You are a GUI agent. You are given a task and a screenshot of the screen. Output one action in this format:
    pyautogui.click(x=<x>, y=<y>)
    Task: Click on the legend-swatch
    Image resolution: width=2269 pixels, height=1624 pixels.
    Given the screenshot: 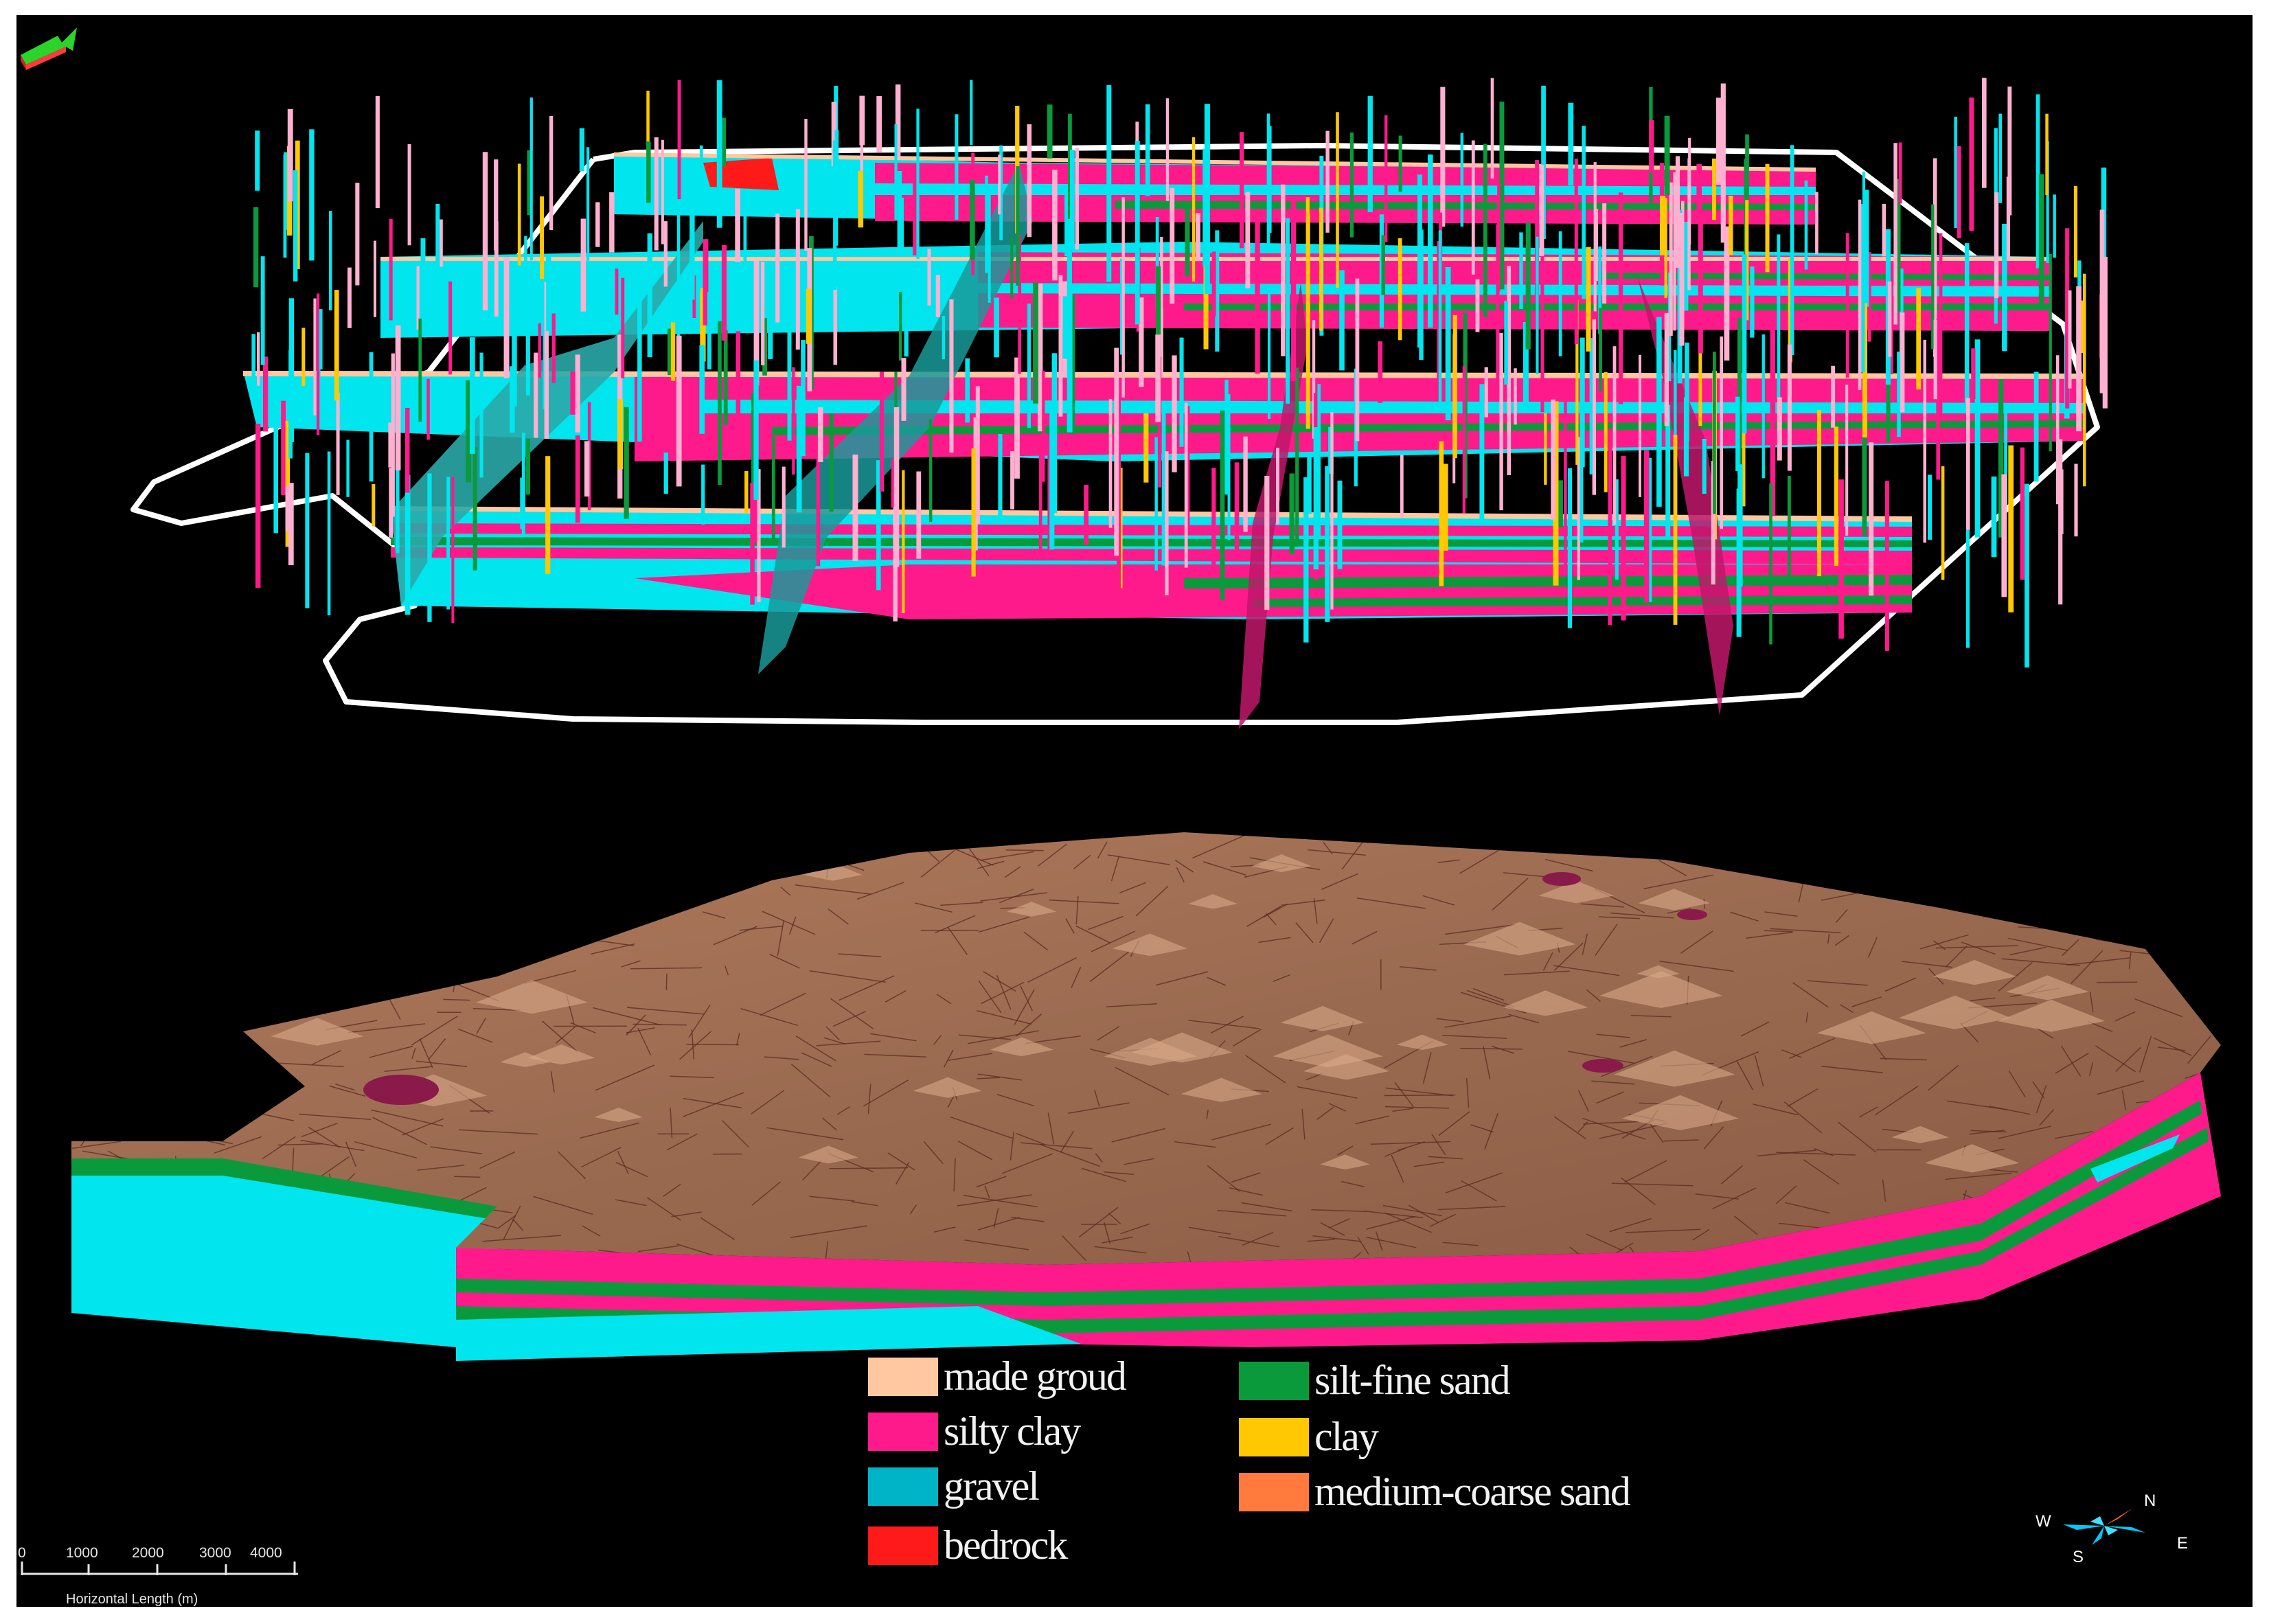 What is the action you would take?
    pyautogui.click(x=1274, y=1491)
    